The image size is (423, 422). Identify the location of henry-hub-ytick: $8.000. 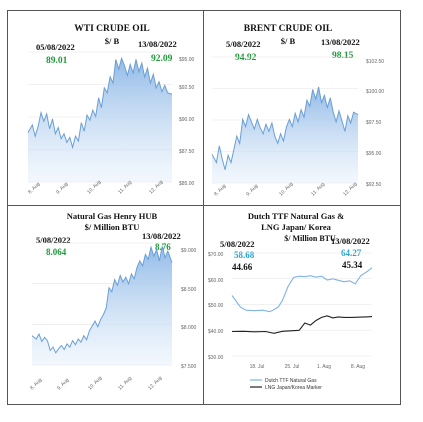
(189, 328).